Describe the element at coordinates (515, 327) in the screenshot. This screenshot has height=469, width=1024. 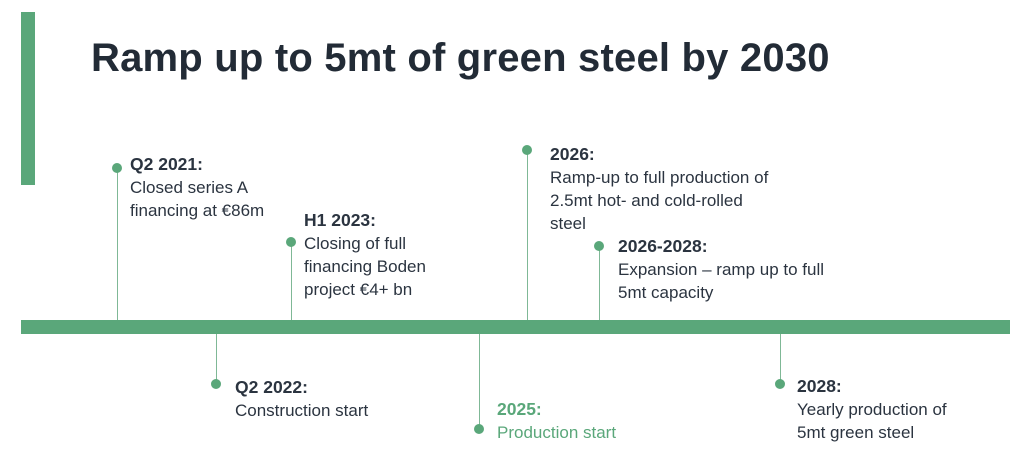
I see `timeline-bar` at that location.